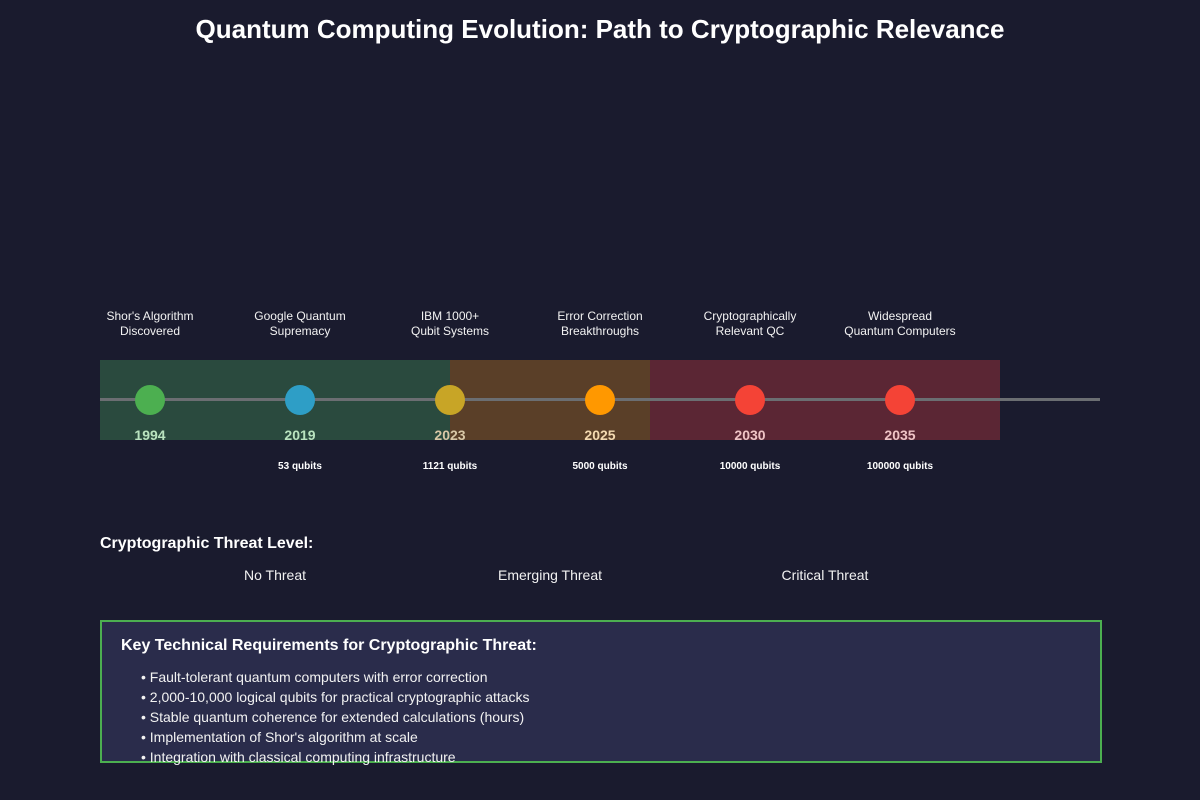 This screenshot has height=800, width=1200. I want to click on threat-level-label: Emerging Threat, so click(549, 575).